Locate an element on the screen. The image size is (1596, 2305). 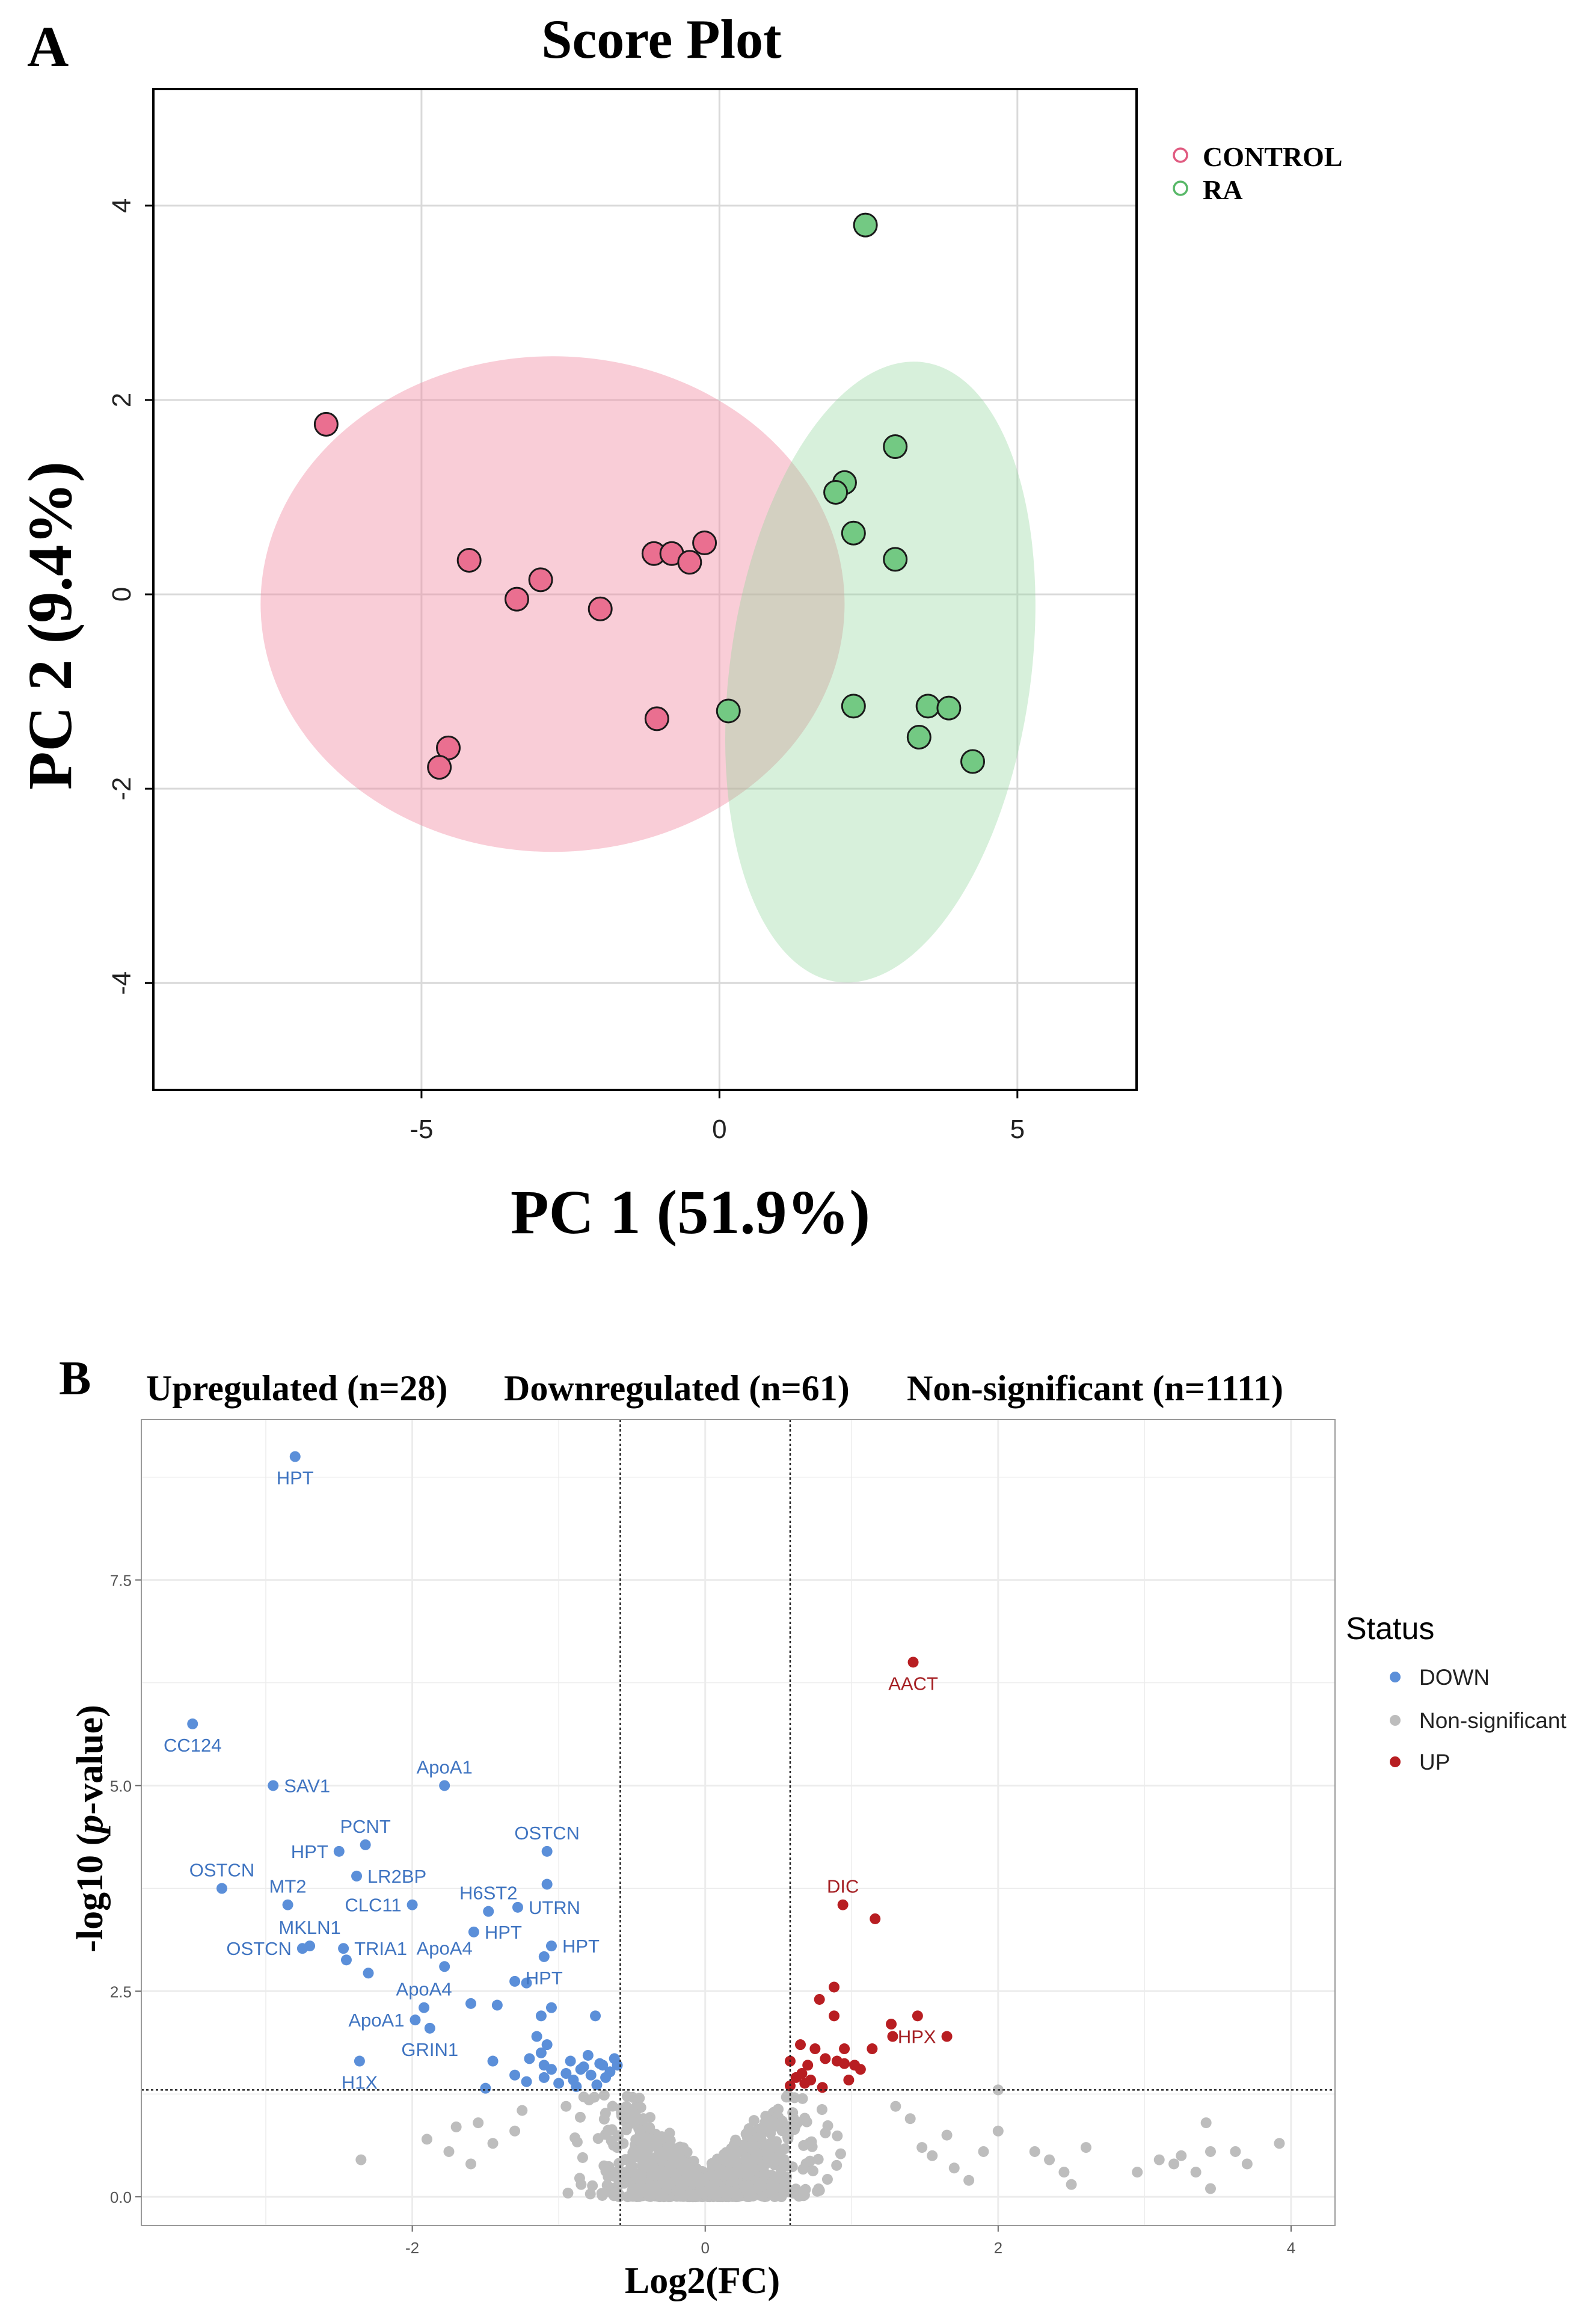
volcano-y-axis-label: -log10 (p-value) is located at coordinates (90, 1829).